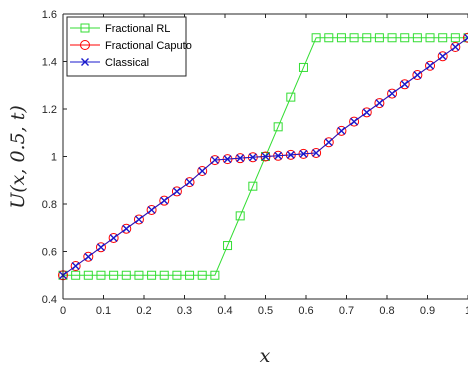 This screenshot has width=468, height=368. I want to click on x-tick-label: 0.4, so click(224, 311).